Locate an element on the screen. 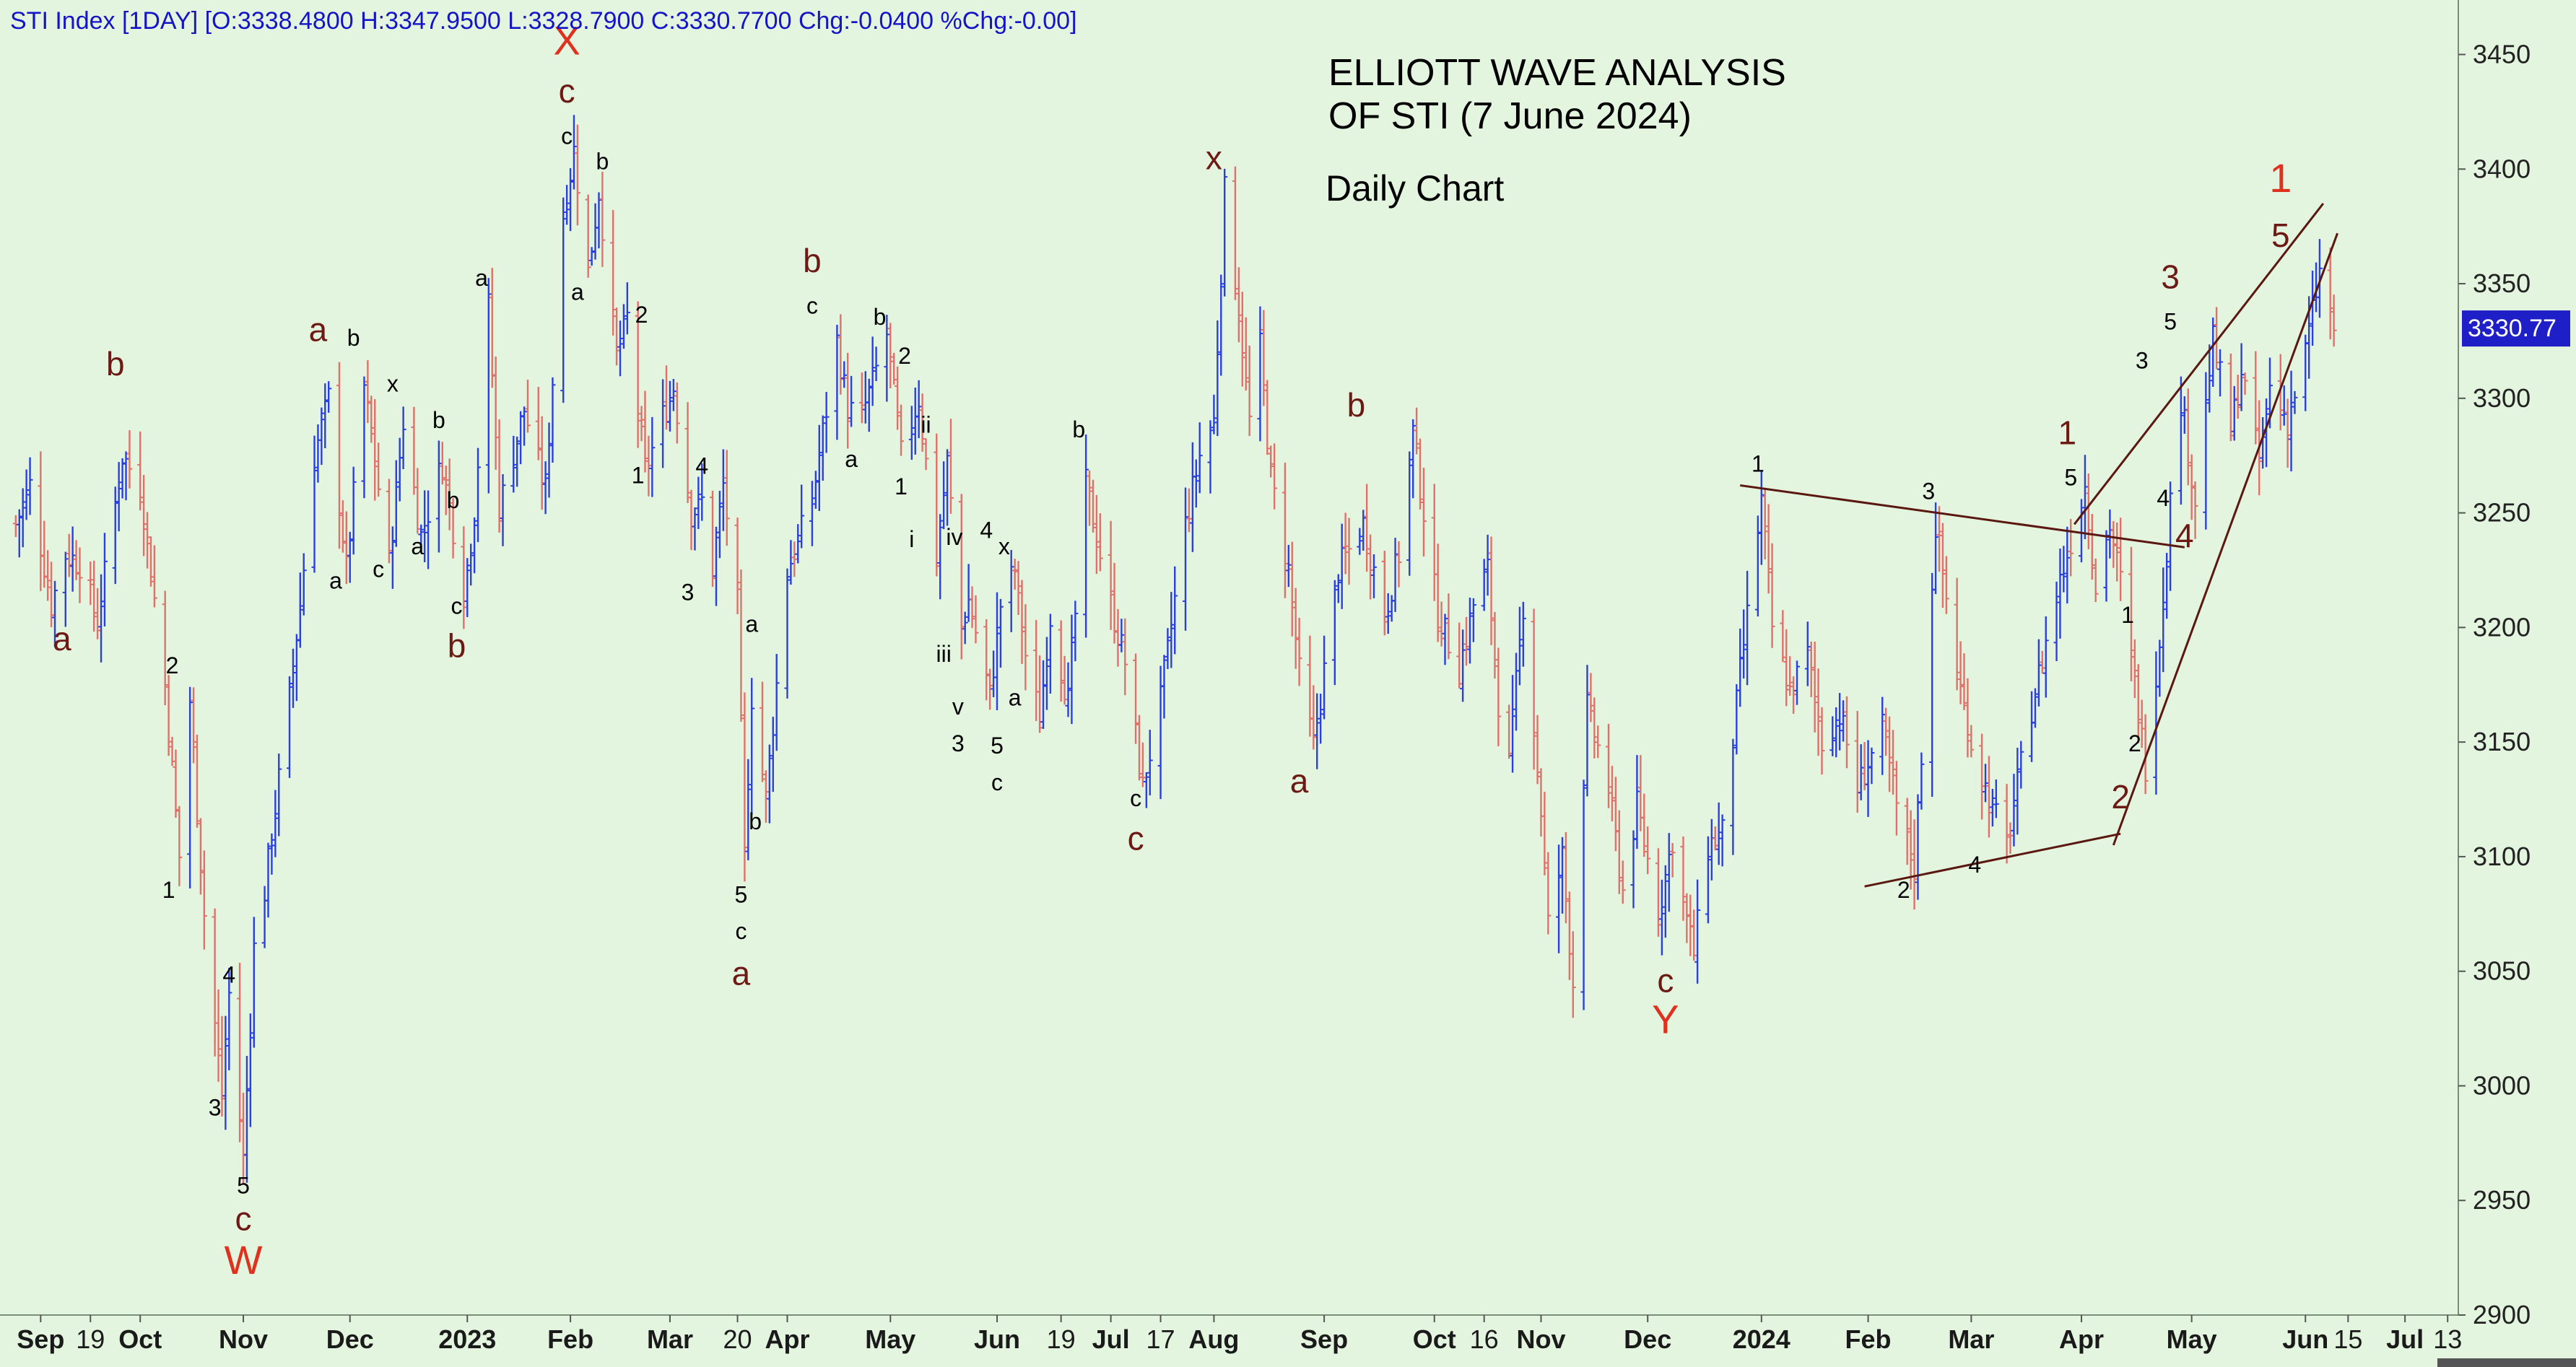 The width and height of the screenshot is (2576, 1367). x-tick-label: 20 is located at coordinates (737, 1339).